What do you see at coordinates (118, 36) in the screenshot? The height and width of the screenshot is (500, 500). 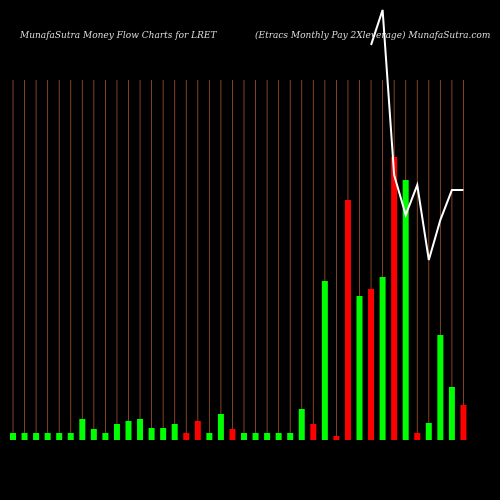 I see `chart-title: MunafaSutra Money Flow Charts for LRET` at bounding box center [118, 36].